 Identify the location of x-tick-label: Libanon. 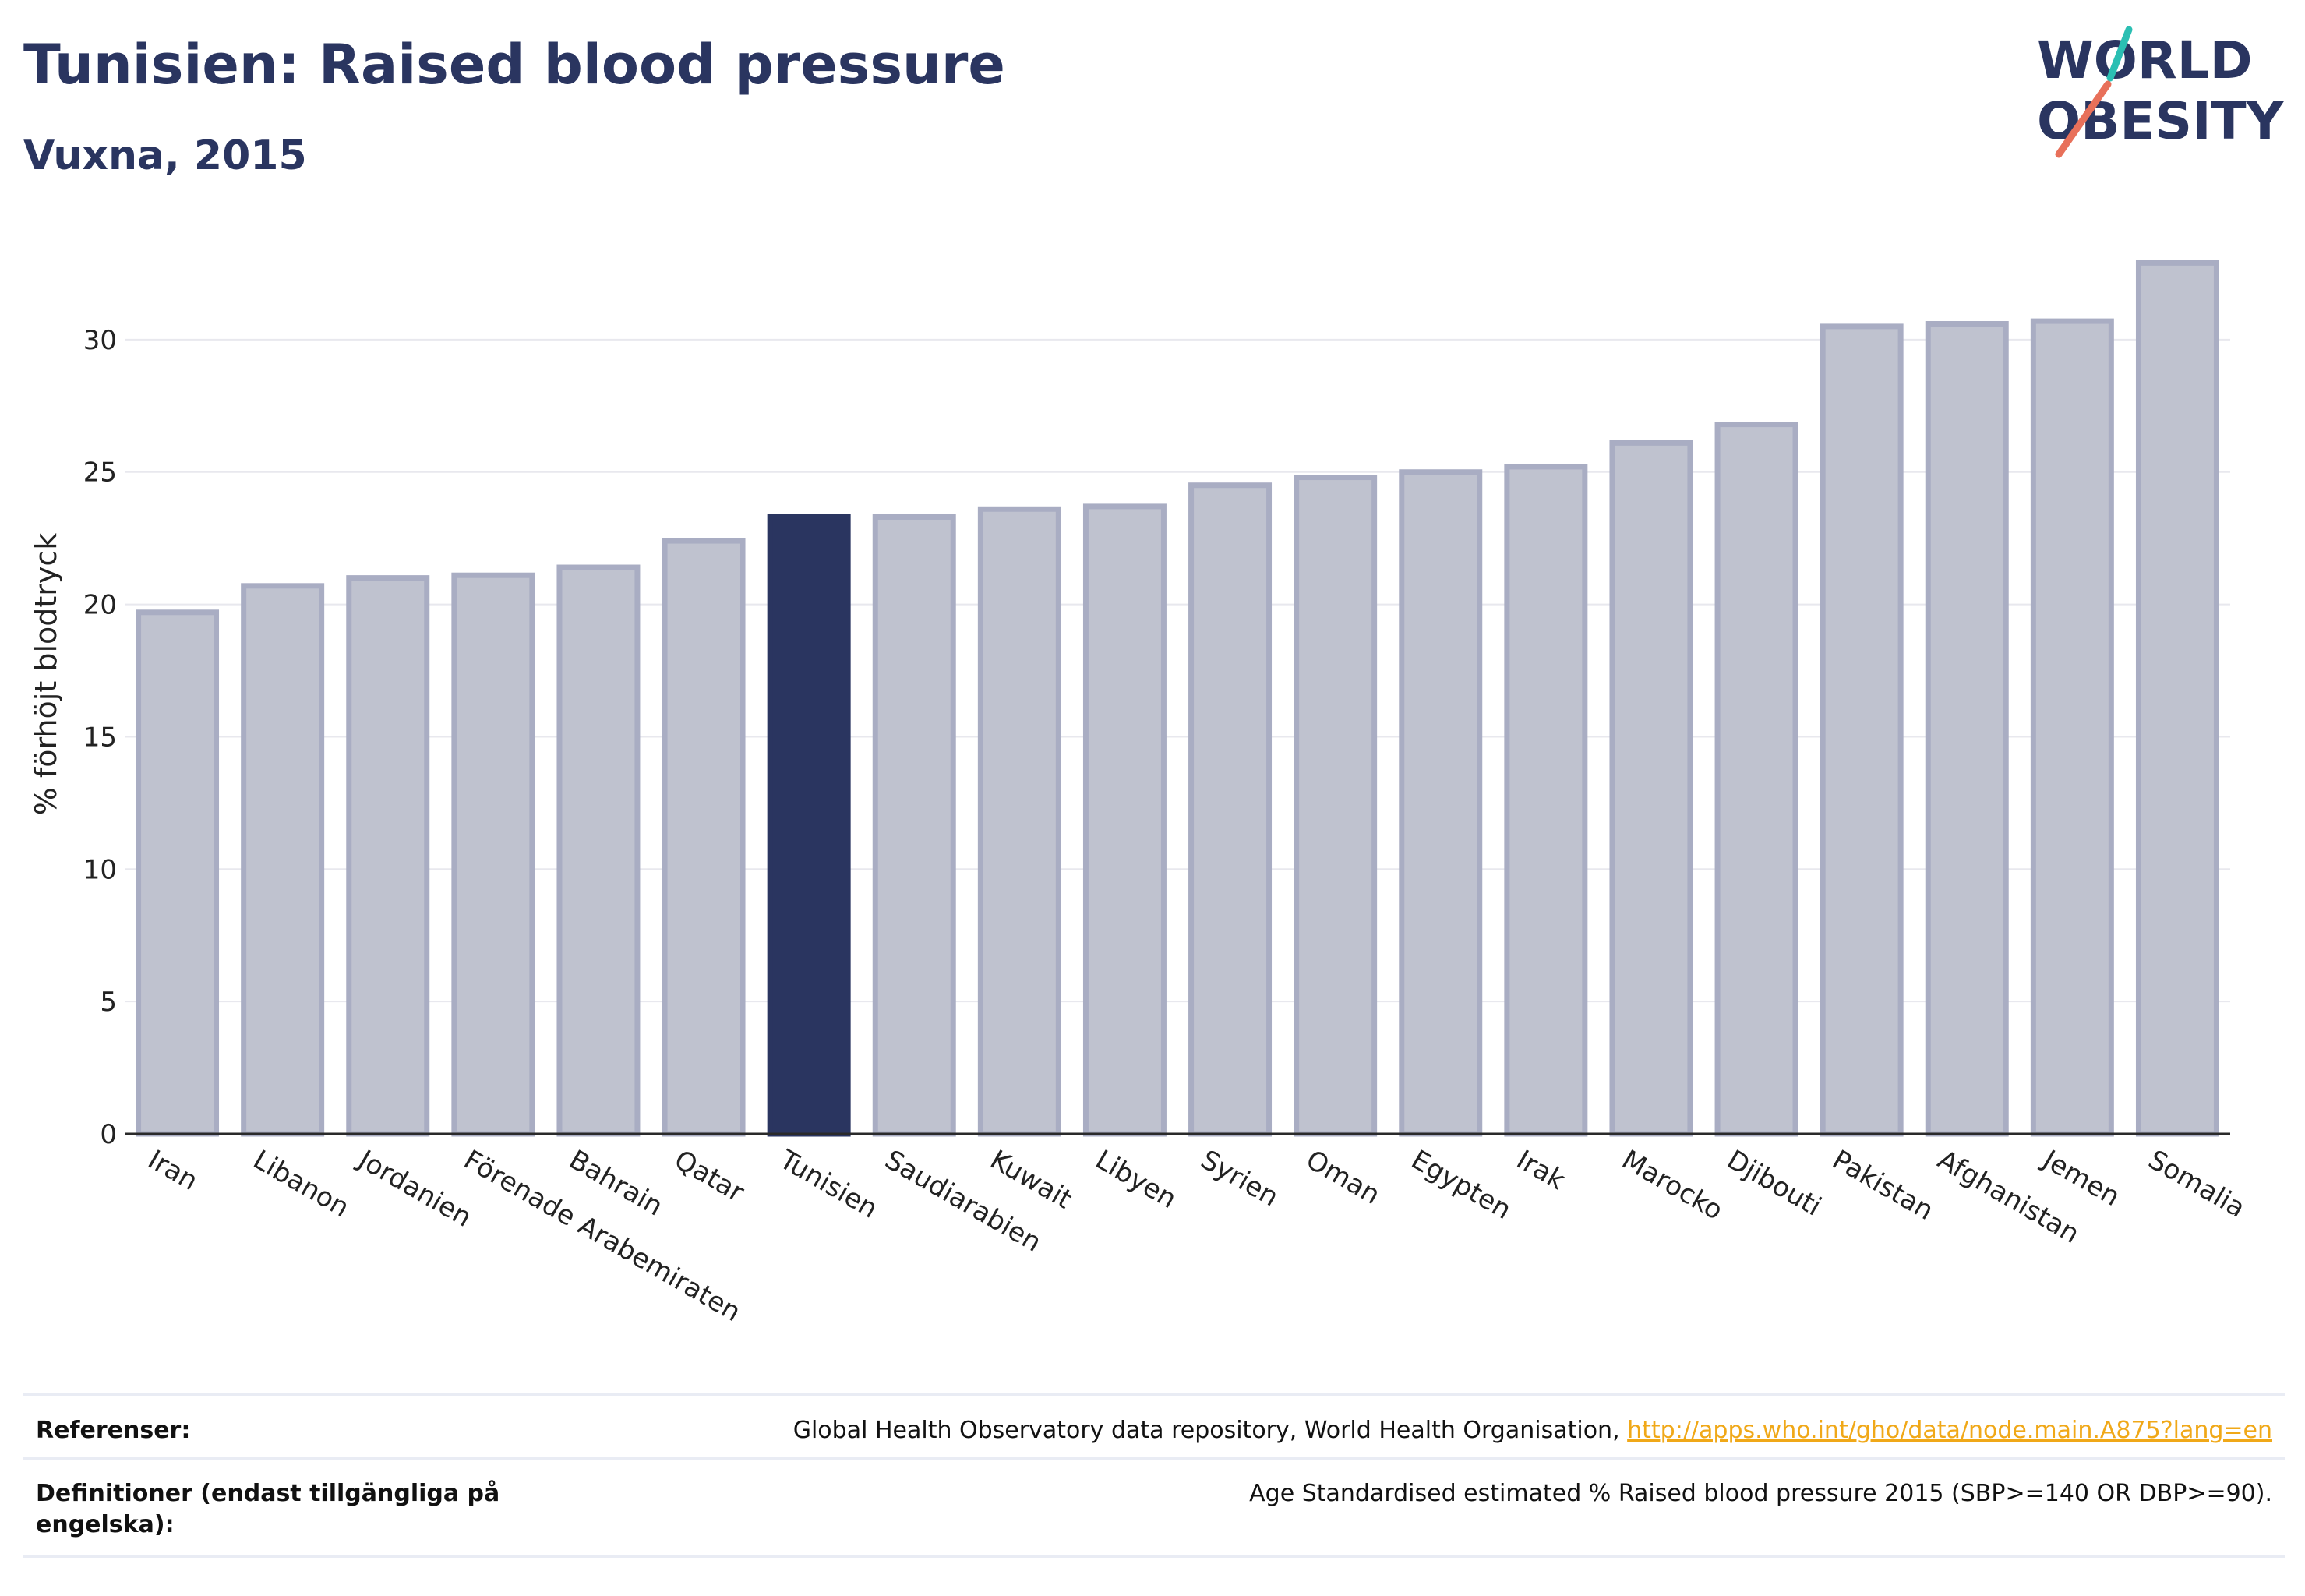
(301, 1183).